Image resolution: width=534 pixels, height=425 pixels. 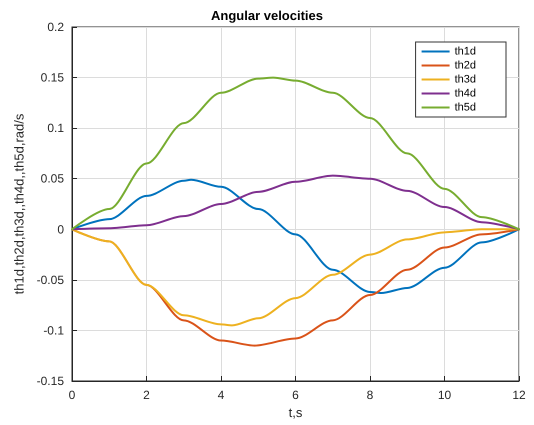 What do you see at coordinates (50, 279) in the screenshot?
I see `y-tick-label: -0.05` at bounding box center [50, 279].